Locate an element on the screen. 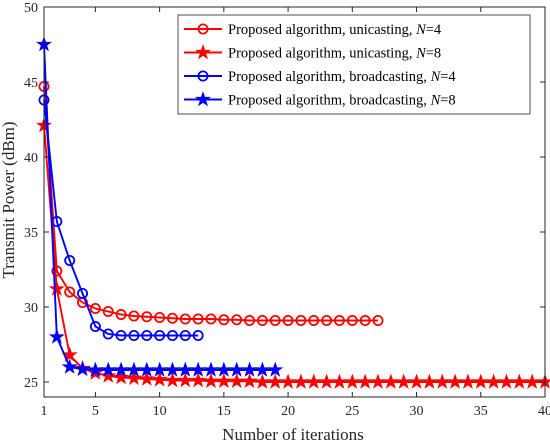  legend-box is located at coordinates (354, 64).